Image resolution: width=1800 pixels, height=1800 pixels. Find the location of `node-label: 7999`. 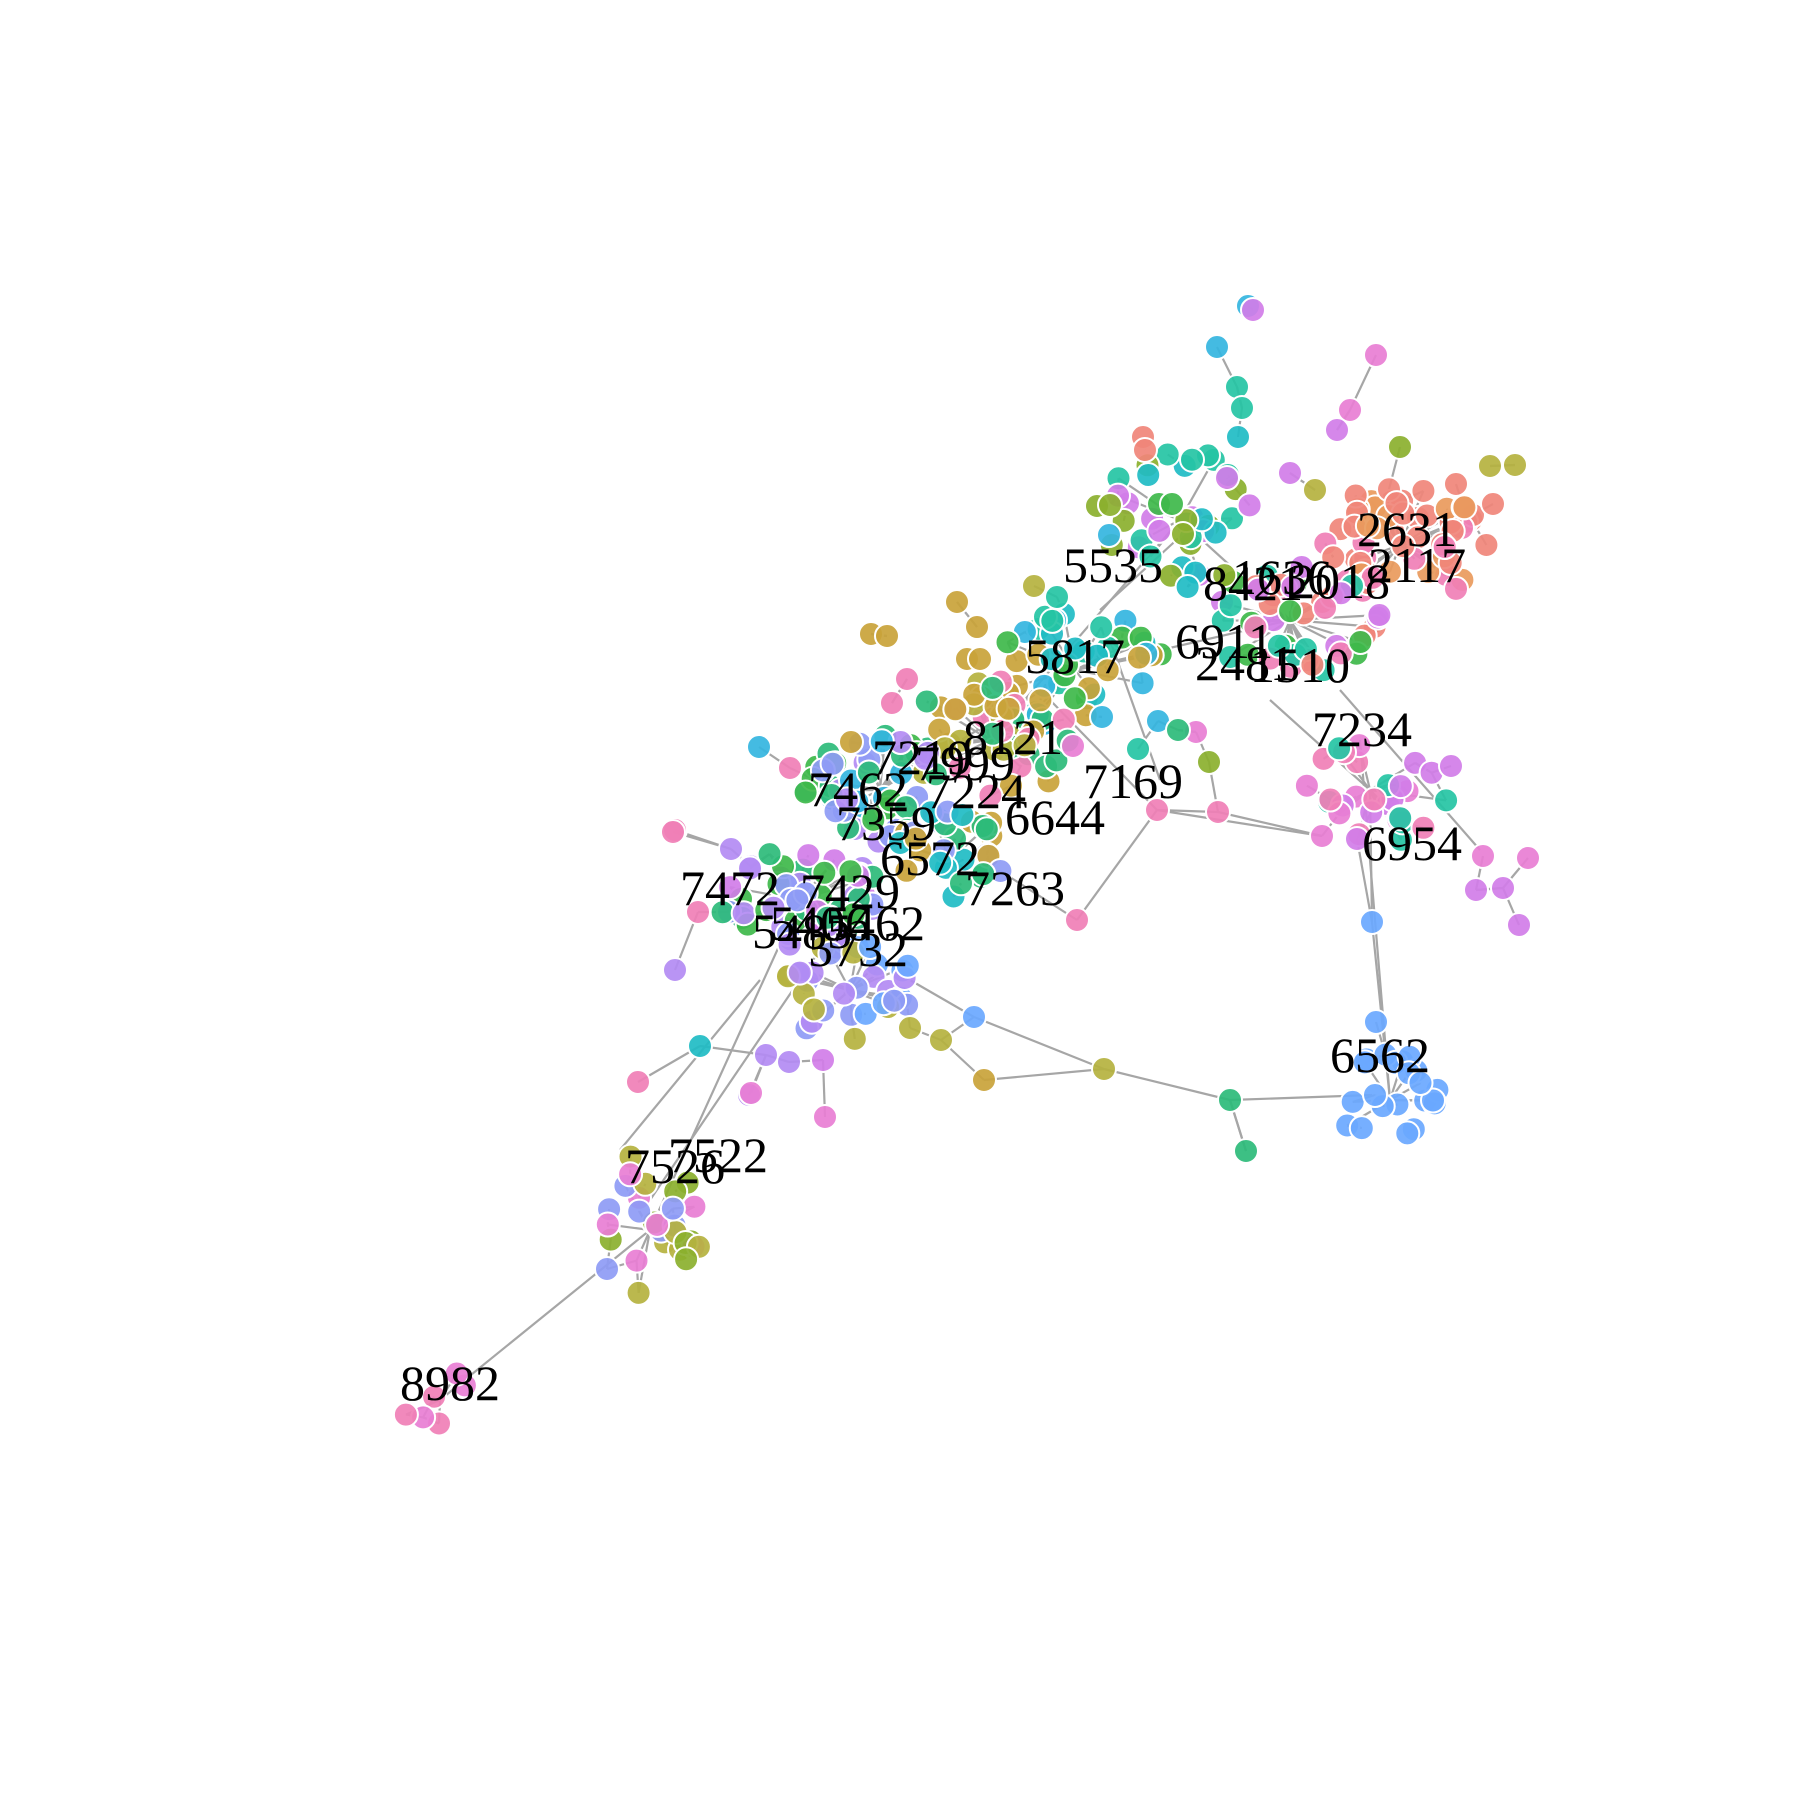

node-label: 7999 is located at coordinates (965, 763).